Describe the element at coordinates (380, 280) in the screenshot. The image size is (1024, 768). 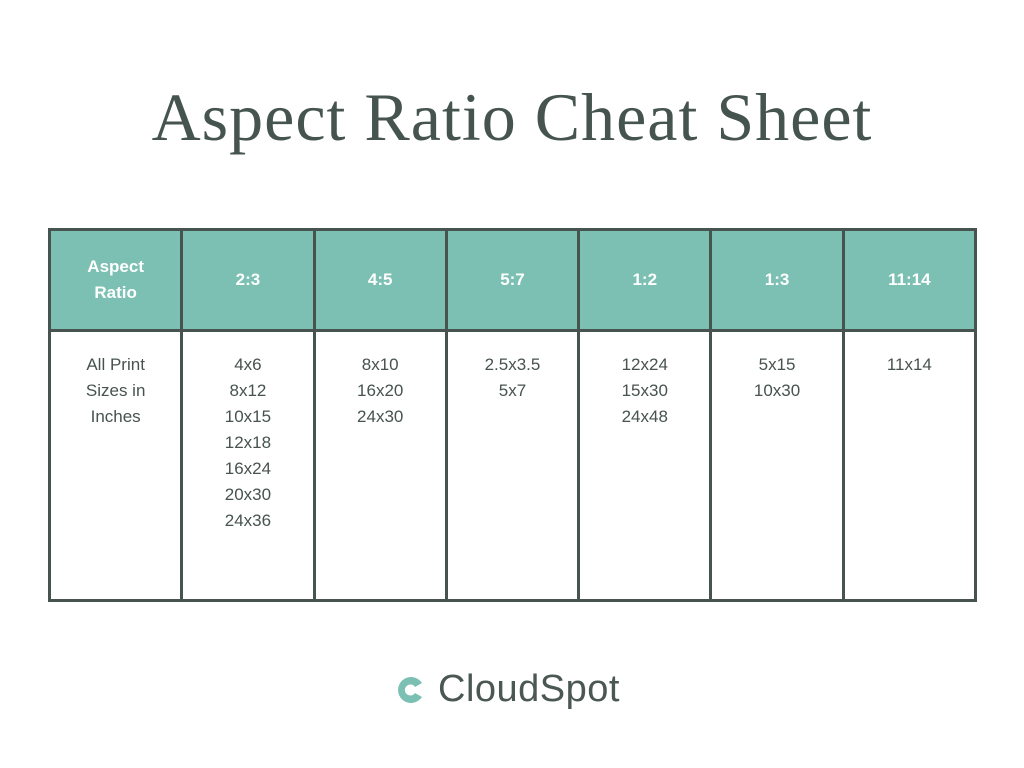
I see `header-4-5: 4:5` at that location.